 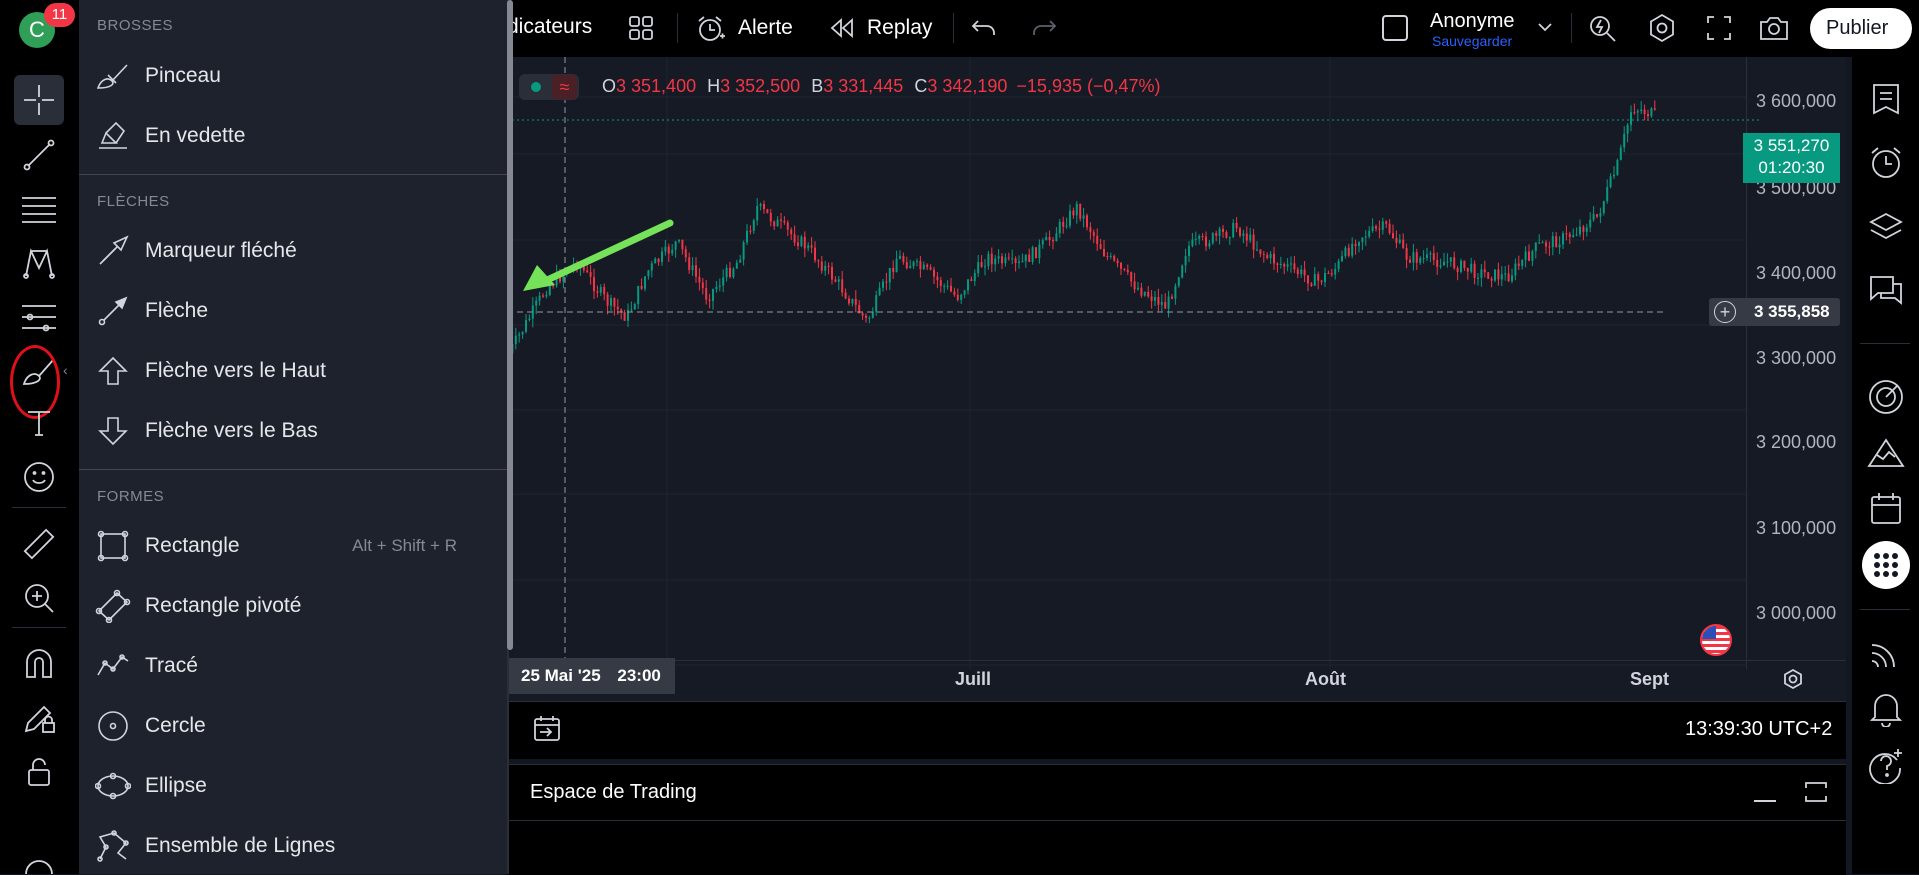 What do you see at coordinates (113, 431) in the screenshot?
I see `arrow-down-icon` at bounding box center [113, 431].